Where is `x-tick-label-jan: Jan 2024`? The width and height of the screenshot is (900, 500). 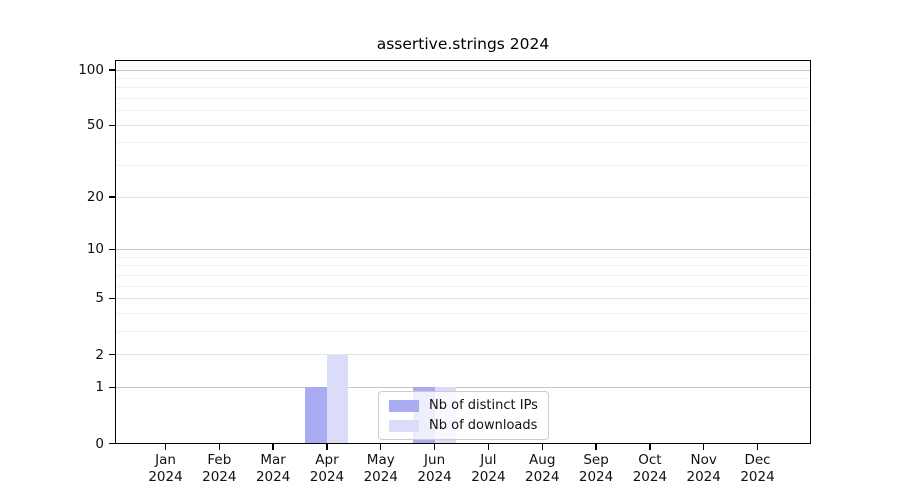 x-tick-label-jan: Jan 2024 is located at coordinates (166, 469).